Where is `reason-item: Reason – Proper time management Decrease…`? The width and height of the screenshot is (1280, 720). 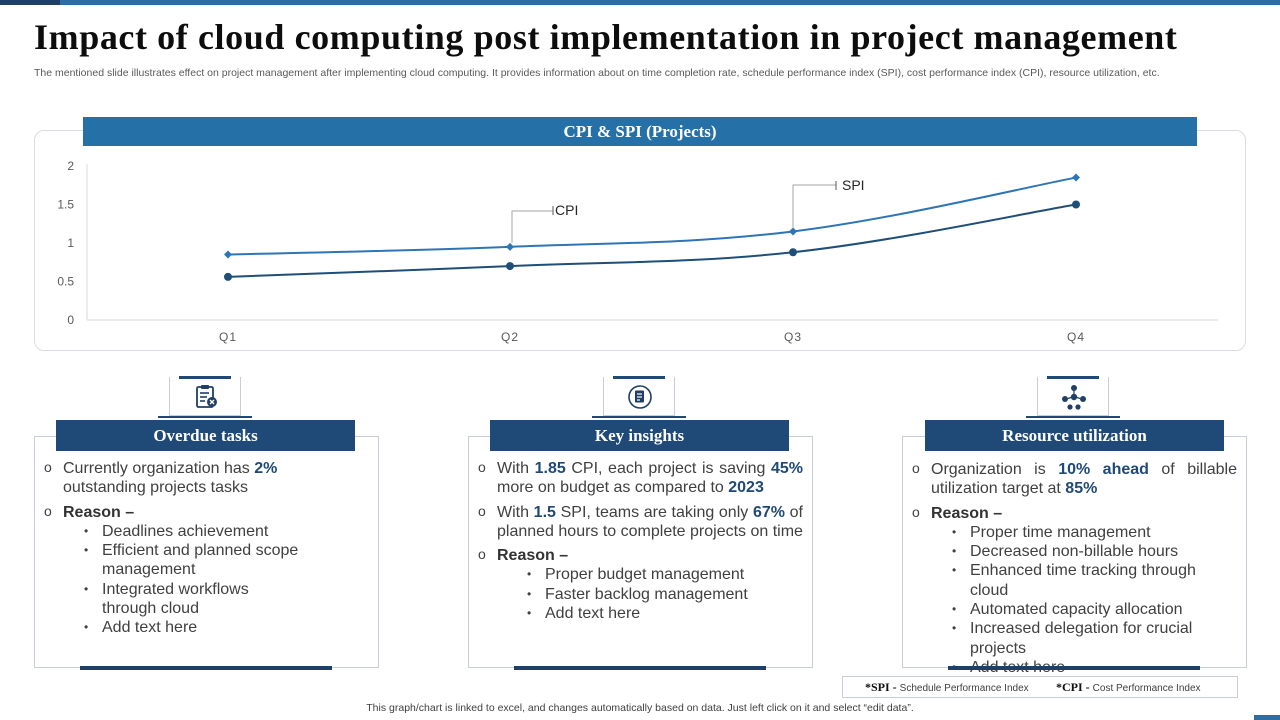
reason-item: Reason – Proper time management Decrease… is located at coordinates (1074, 590).